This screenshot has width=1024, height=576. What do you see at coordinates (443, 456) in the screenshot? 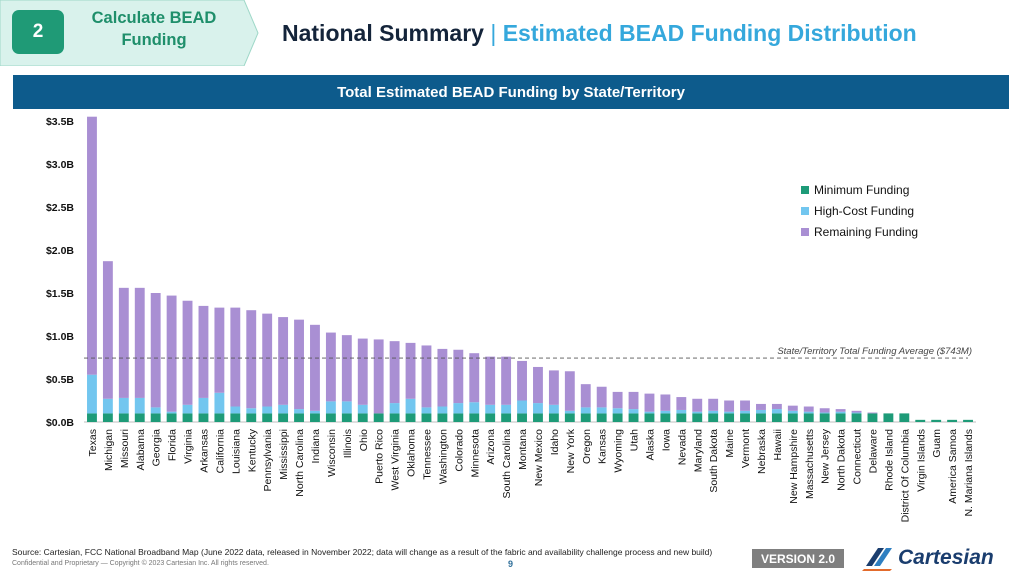
I see `x-tick-label: Washington` at bounding box center [443, 456].